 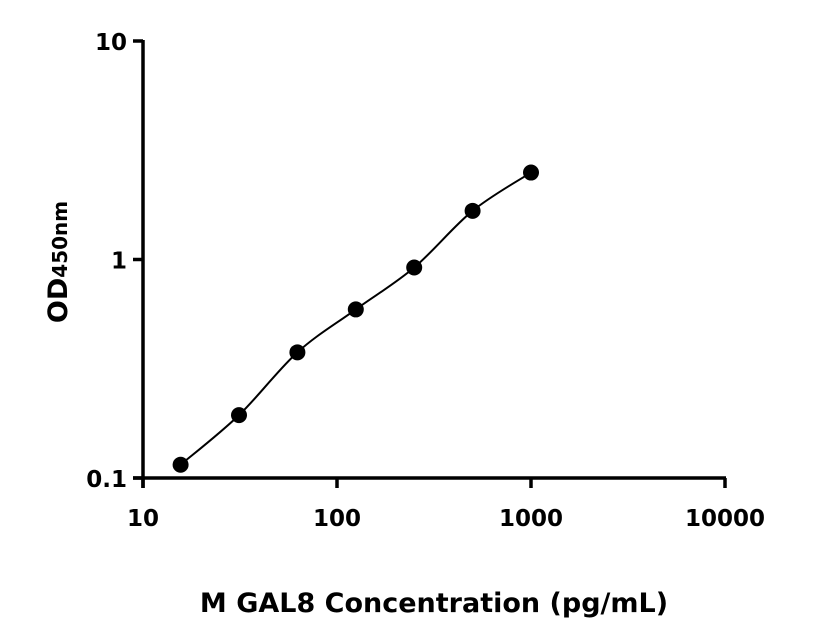 What do you see at coordinates (106, 480) in the screenshot?
I see `y-tick-label: 0.1` at bounding box center [106, 480].